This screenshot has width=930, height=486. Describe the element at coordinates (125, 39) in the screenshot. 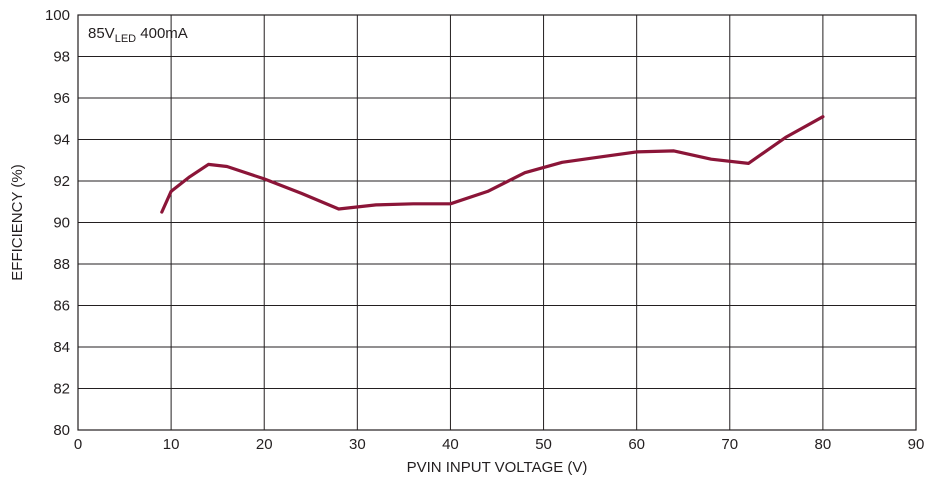

I see `annotation-subscript: LED` at that location.